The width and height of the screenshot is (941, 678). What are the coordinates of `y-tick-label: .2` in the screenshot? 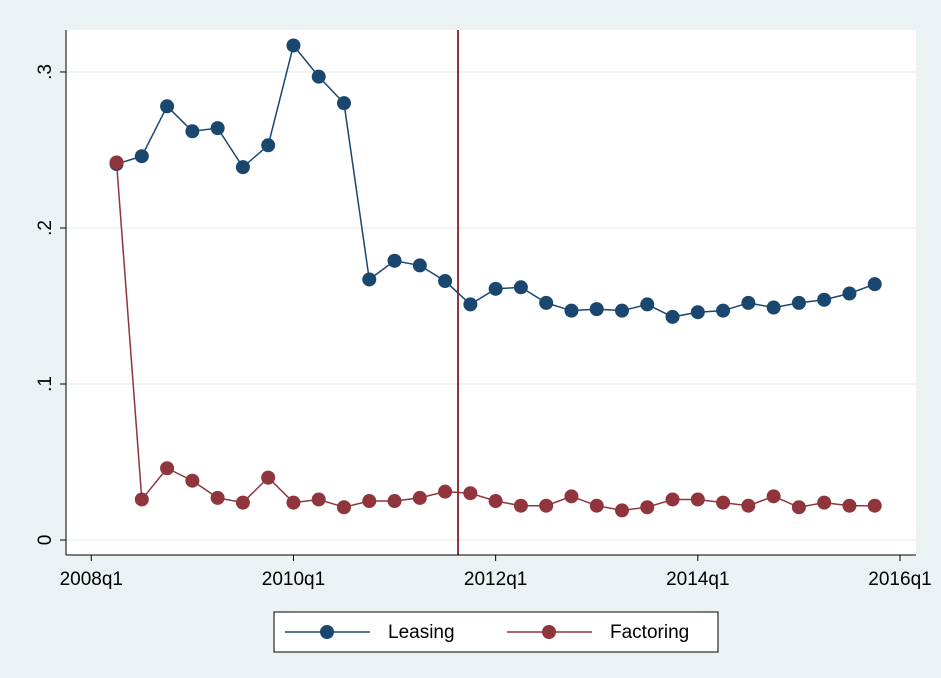 It's located at (45, 228).